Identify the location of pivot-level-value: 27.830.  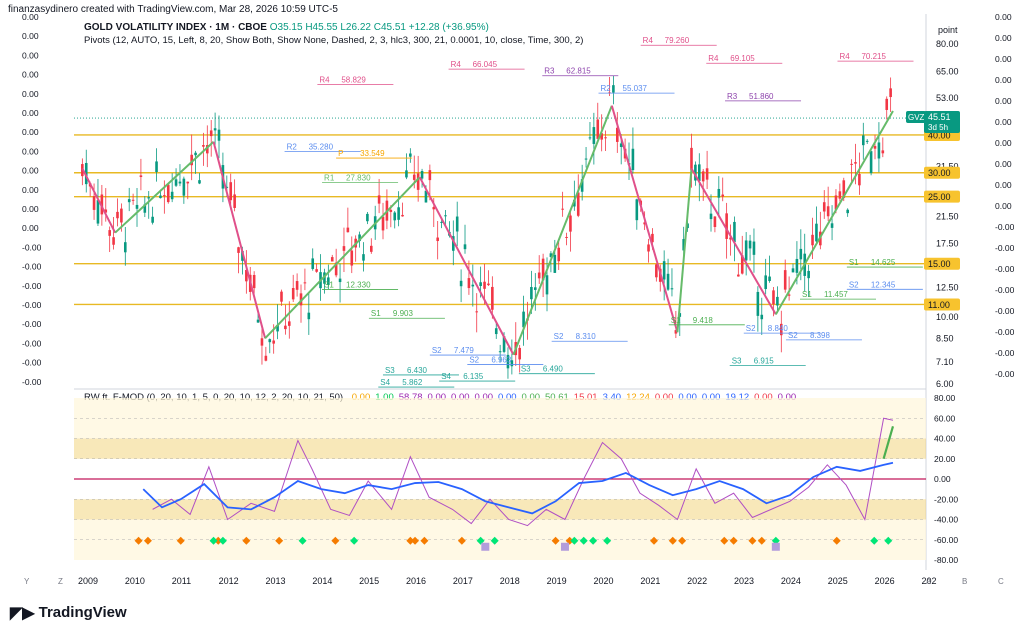
(358, 178).